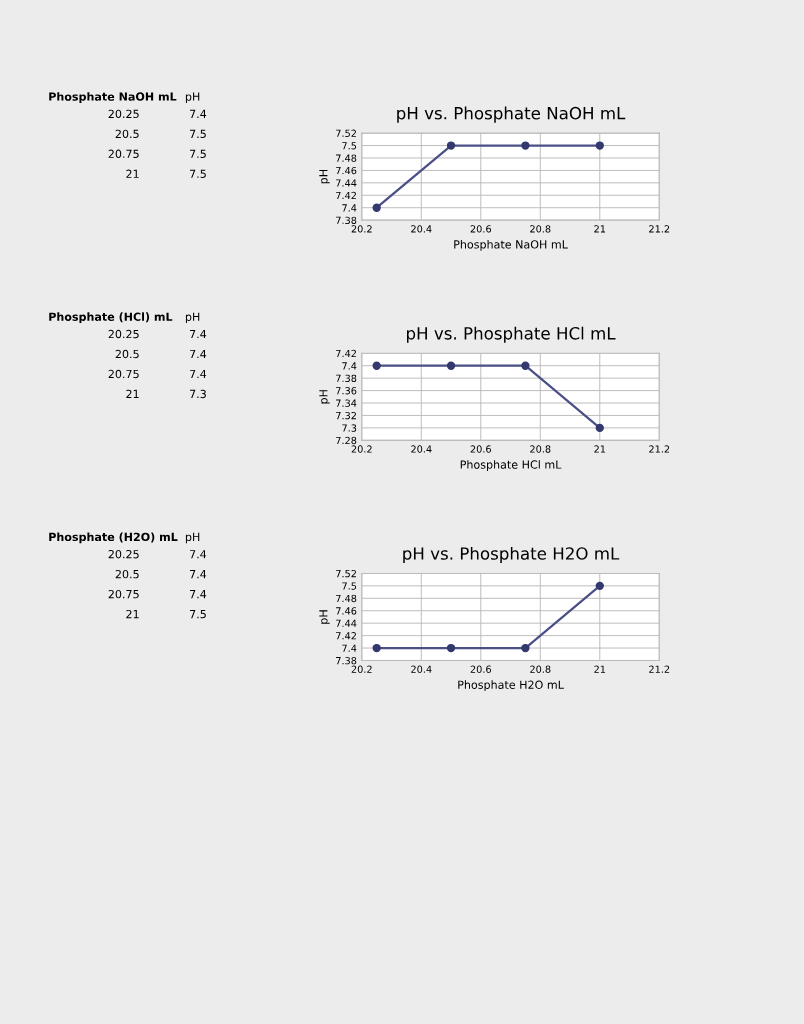 The height and width of the screenshot is (1024, 804). What do you see at coordinates (511, 555) in the screenshot?
I see `chart-title: pH vs. Phosphate H2O mL` at bounding box center [511, 555].